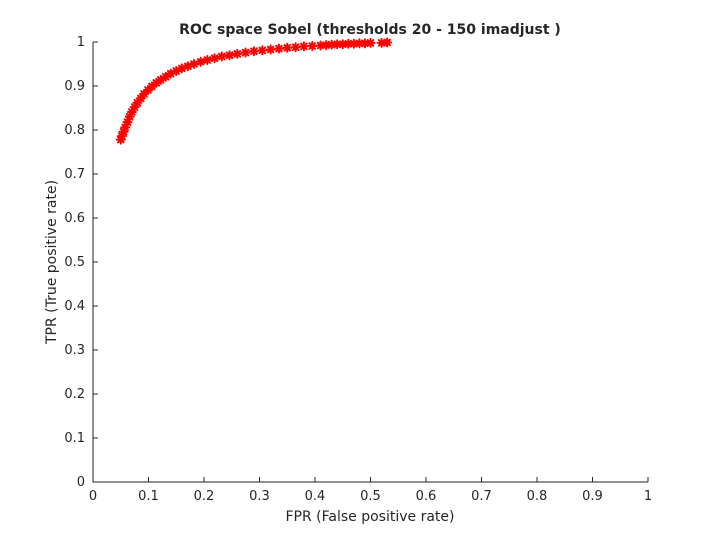 This screenshot has height=546, width=715. Describe the element at coordinates (74, 262) in the screenshot. I see `y-tick-label: 0.5` at that location.